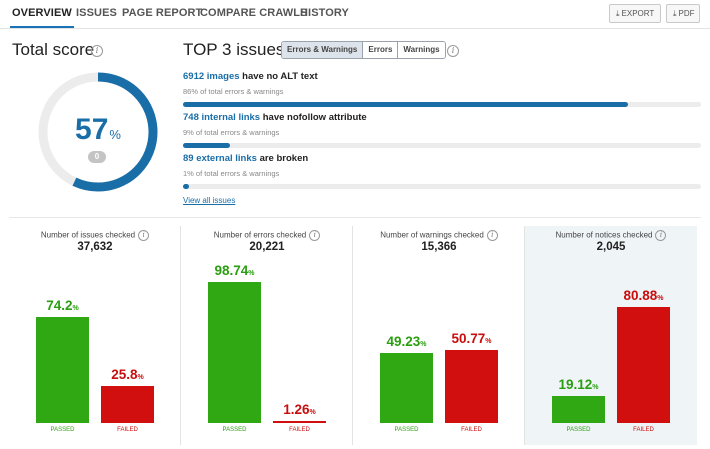 This screenshot has height=449, width=710. Describe the element at coordinates (162, 13) in the screenshot. I see `tab-page-report: PAGE REPORT` at that location.